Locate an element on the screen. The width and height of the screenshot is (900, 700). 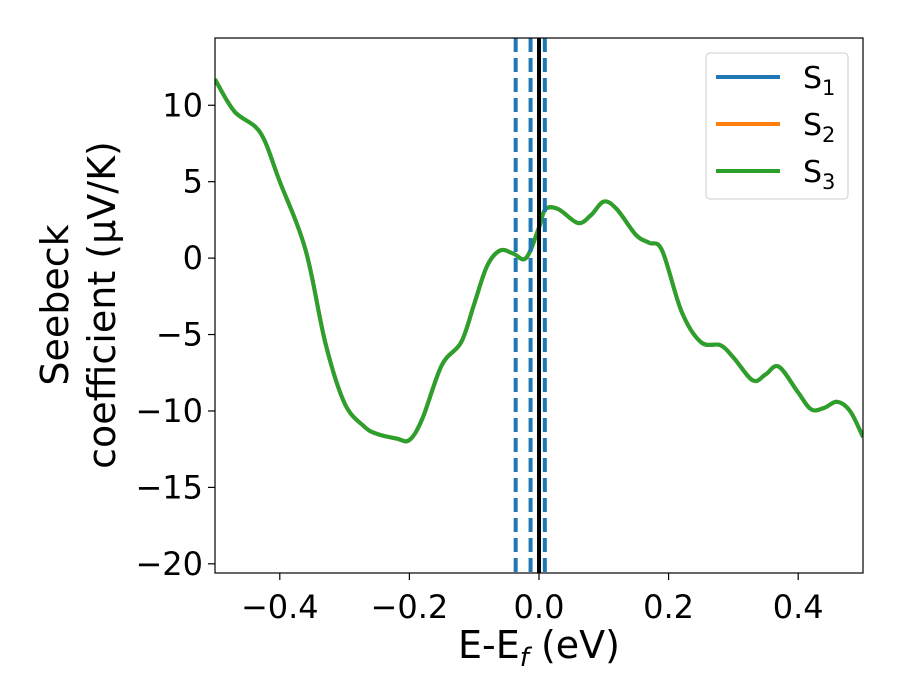
legend-items: S1 S2 S3 is located at coordinates (775, 127).